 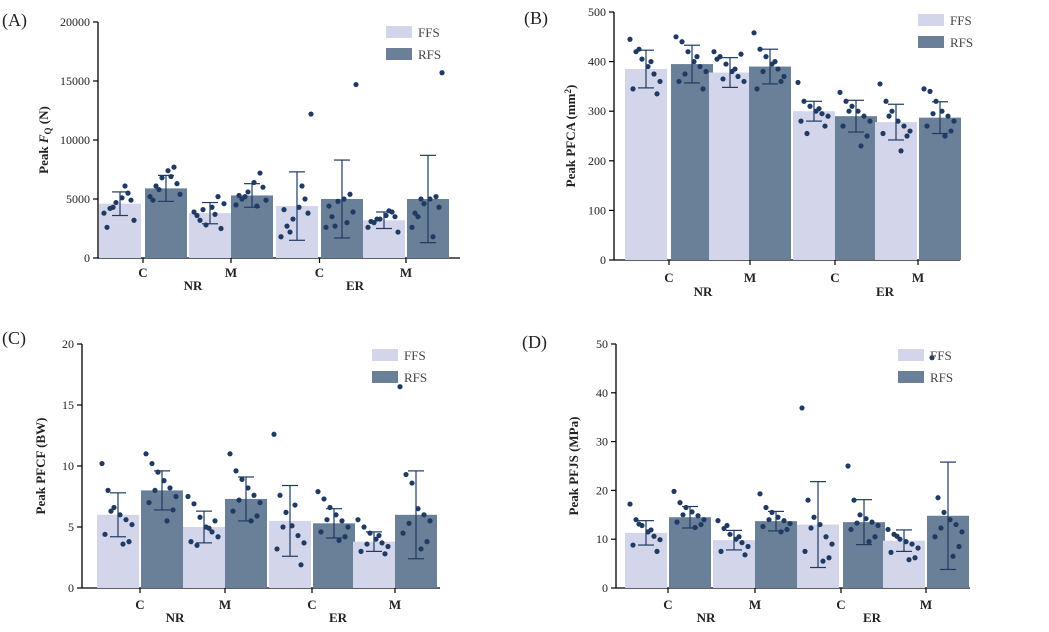 I want to click on y-tick-label: 200, so click(x=597, y=161).